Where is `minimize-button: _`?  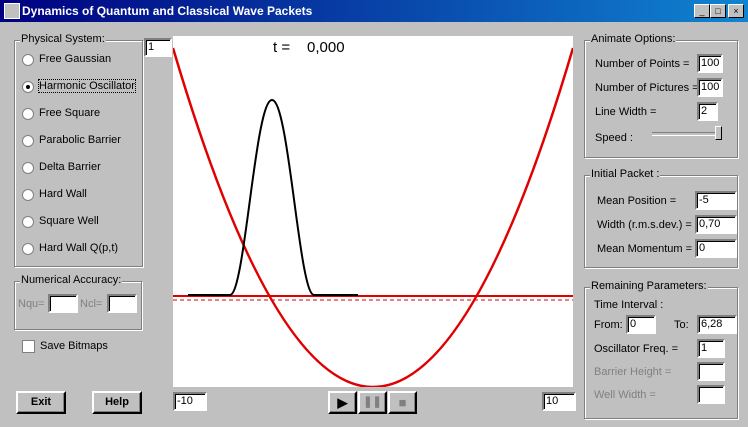 minimize-button: _ is located at coordinates (702, 11).